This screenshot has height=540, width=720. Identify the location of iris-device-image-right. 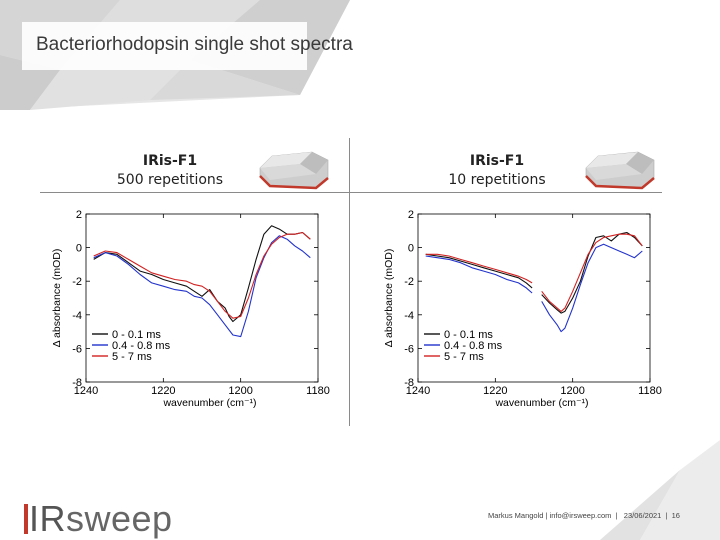
(620, 170).